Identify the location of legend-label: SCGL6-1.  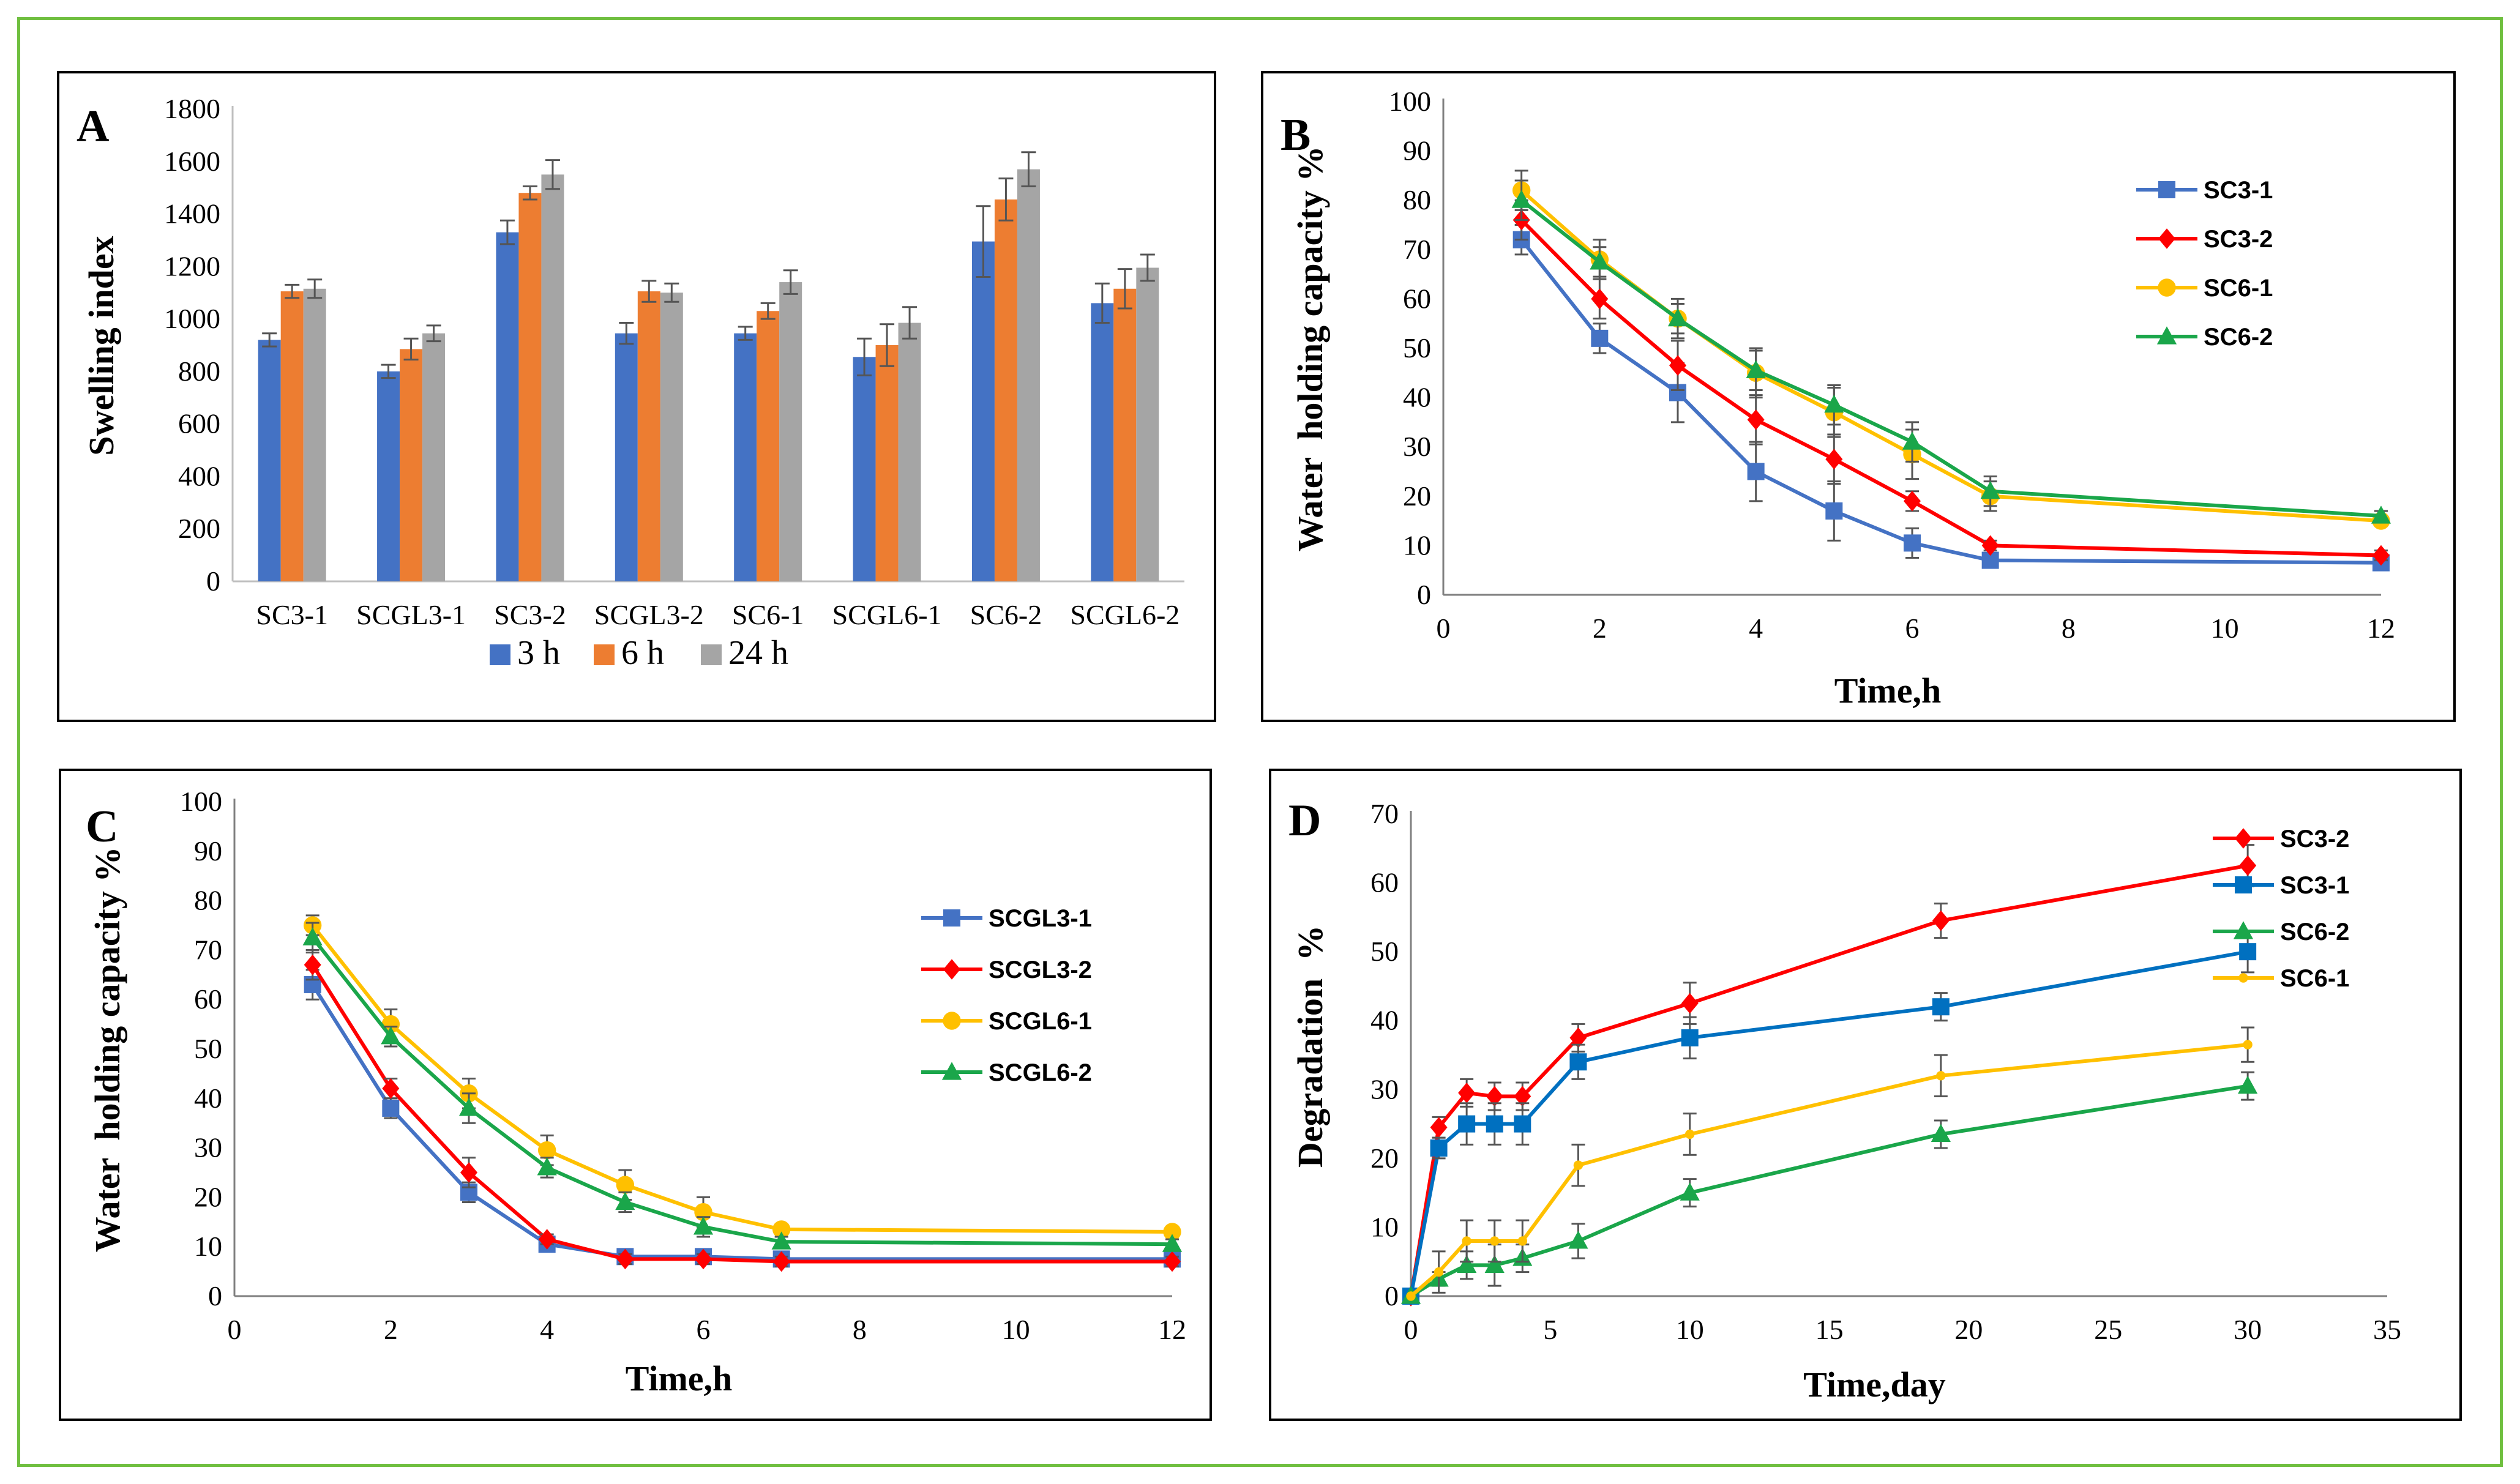
(1040, 1021).